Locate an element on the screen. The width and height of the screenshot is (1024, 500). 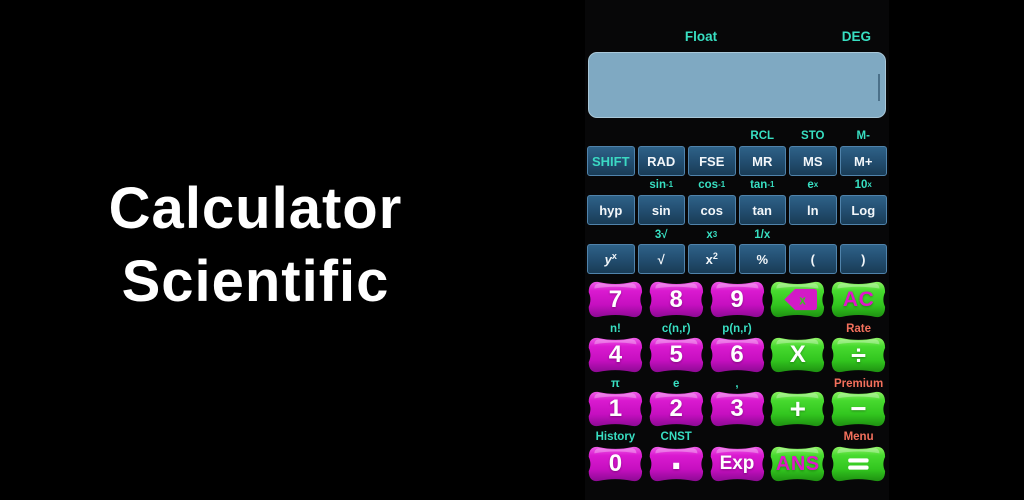
numpad-row-4: 0 . Exp ANS is located at coordinates (737, 458).